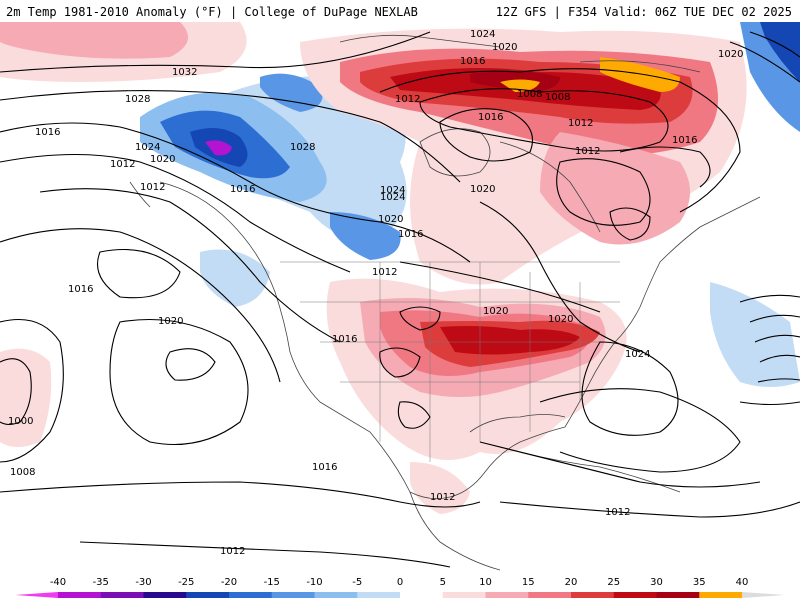 The height and width of the screenshot is (600, 800). I want to click on isobar-label: 1000, so click(20, 421).